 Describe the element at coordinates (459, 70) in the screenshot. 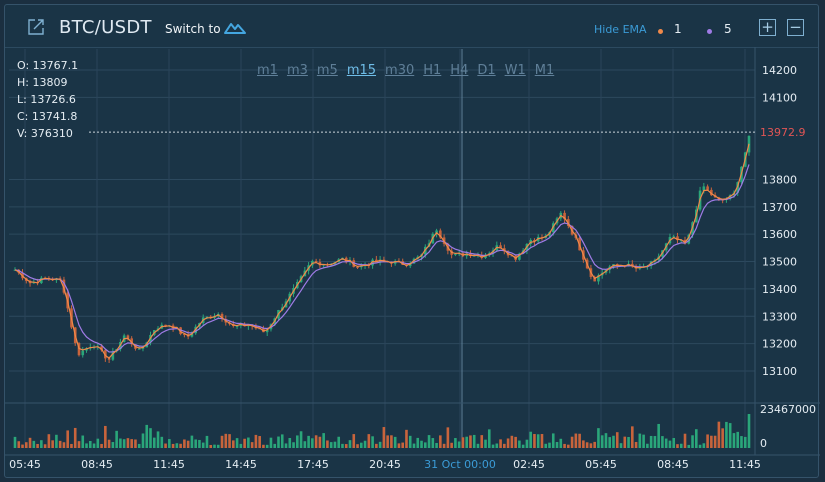

I see `timeframe-H4: H4` at that location.